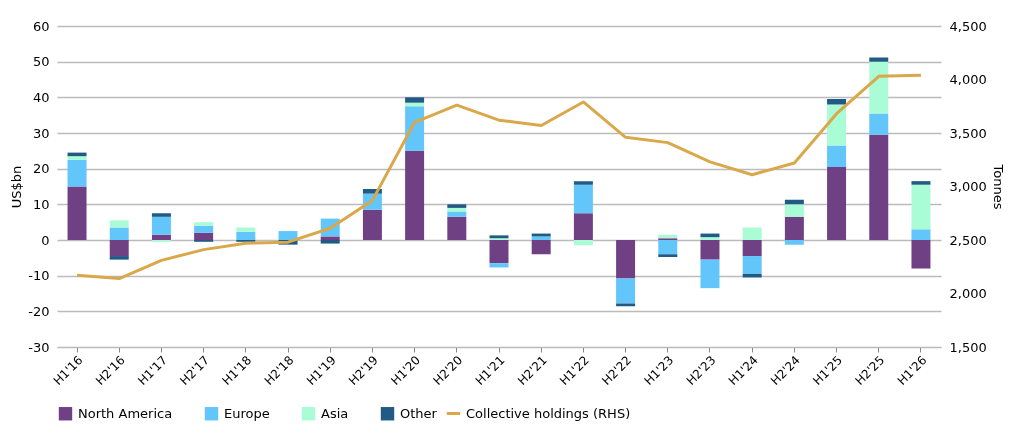 This screenshot has height=441, width=1024. Describe the element at coordinates (247, 413) in the screenshot. I see `legend-label: Europe` at that location.